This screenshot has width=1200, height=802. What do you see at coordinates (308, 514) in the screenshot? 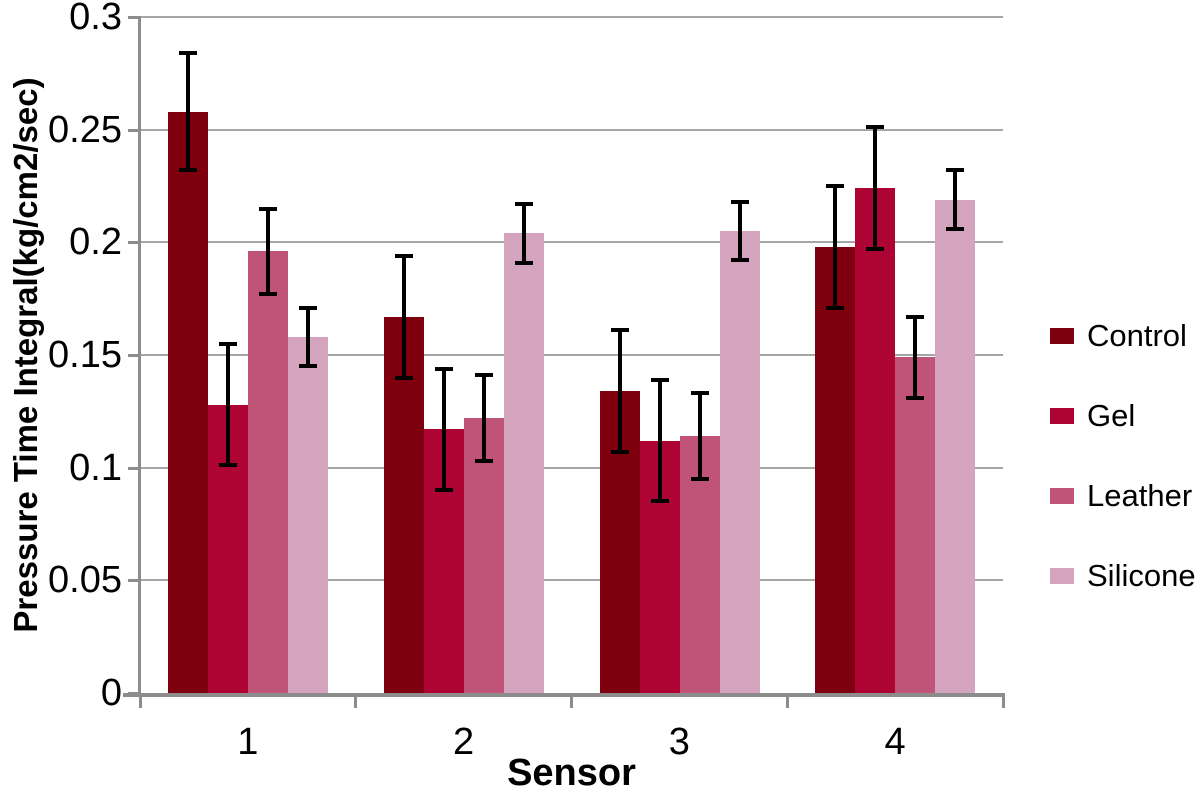
I see `bar-silicone-sensor1` at bounding box center [308, 514].